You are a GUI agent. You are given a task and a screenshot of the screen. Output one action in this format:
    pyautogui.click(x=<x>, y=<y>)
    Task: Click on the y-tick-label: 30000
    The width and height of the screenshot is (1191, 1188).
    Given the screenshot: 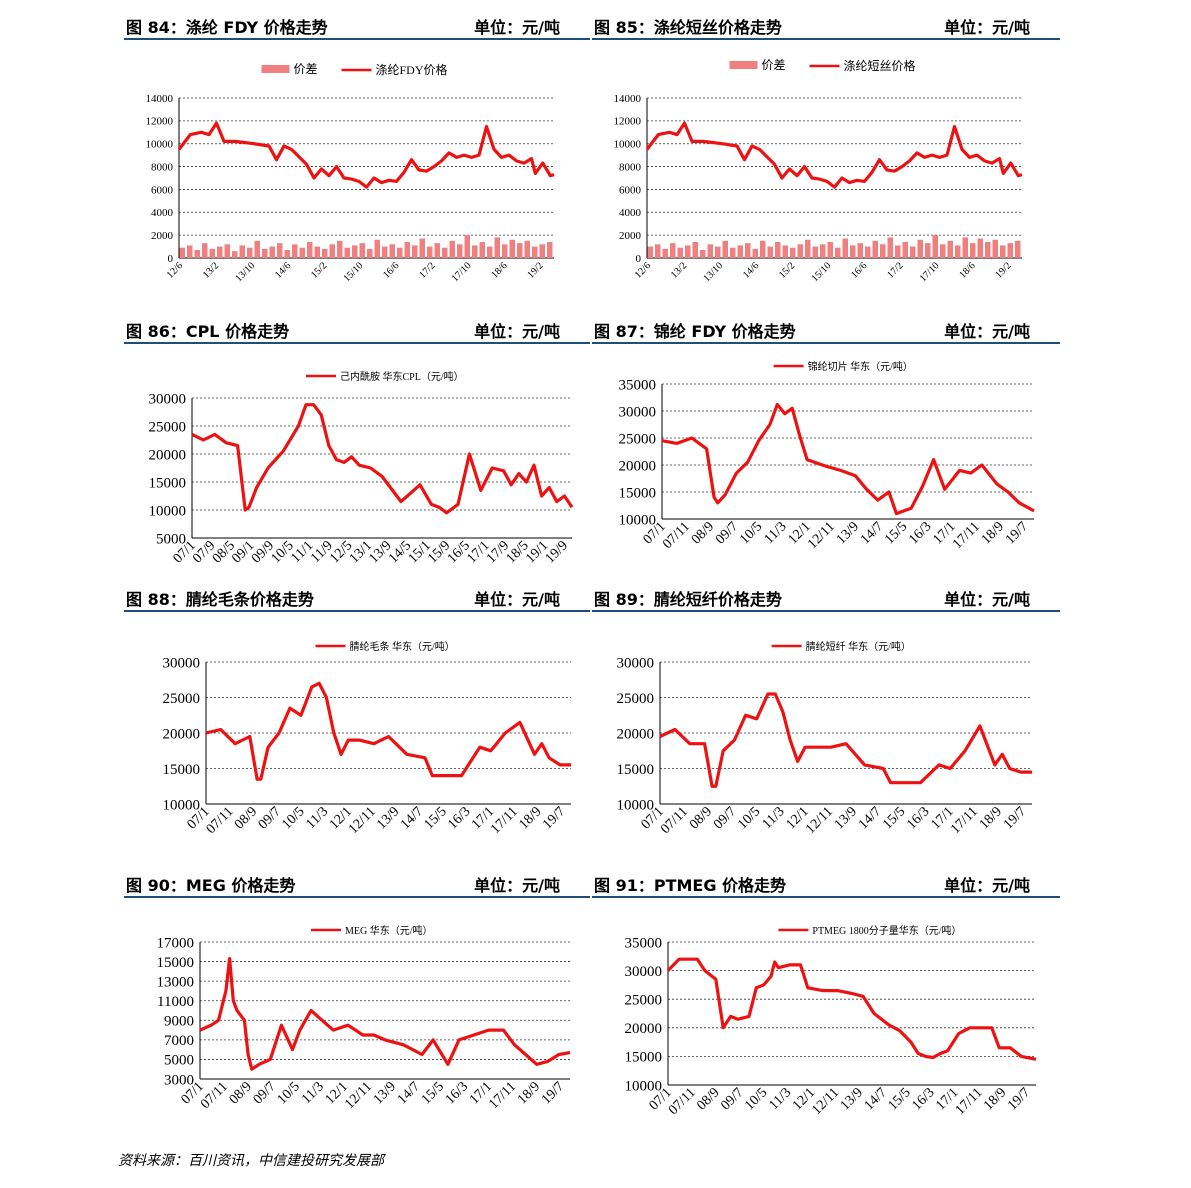 What is the action you would take?
    pyautogui.click(x=168, y=399)
    